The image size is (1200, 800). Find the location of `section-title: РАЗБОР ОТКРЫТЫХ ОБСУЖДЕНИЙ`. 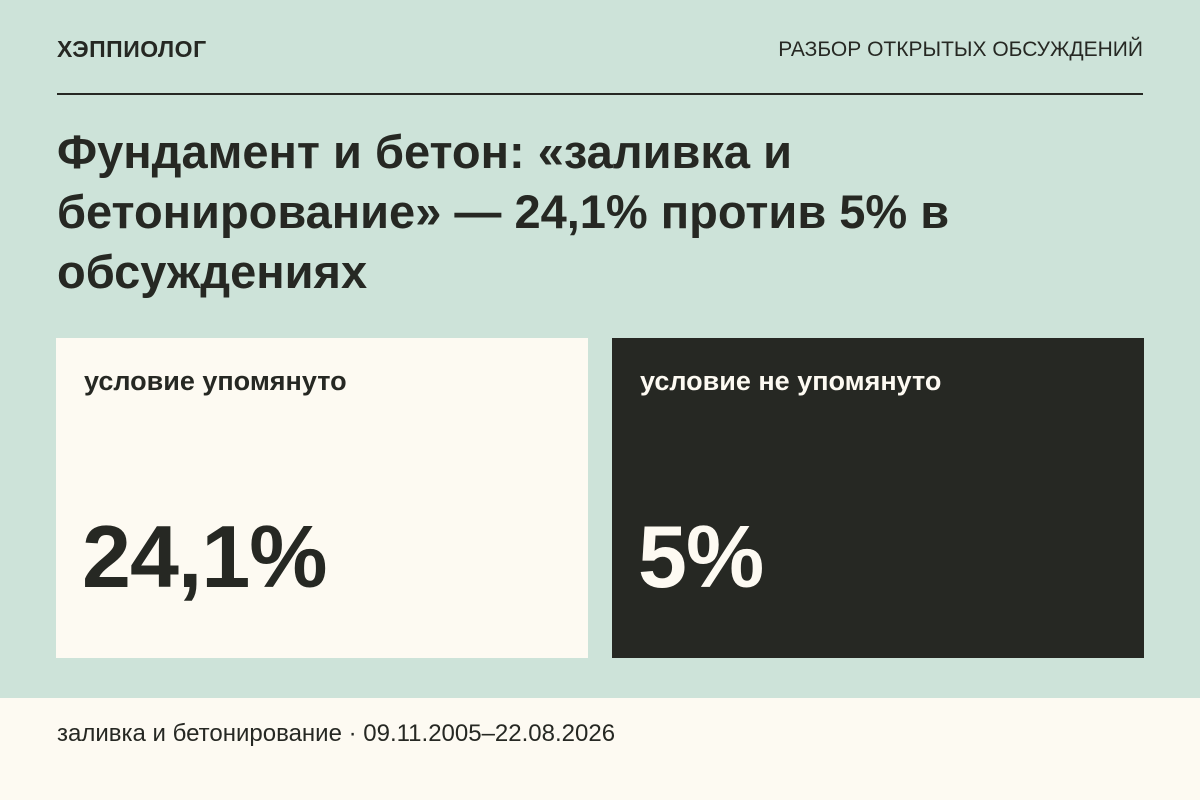

section-title: РАЗБОР ОТКРЫТЫХ ОБСУЖДЕНИЙ is located at coordinates (960, 49).